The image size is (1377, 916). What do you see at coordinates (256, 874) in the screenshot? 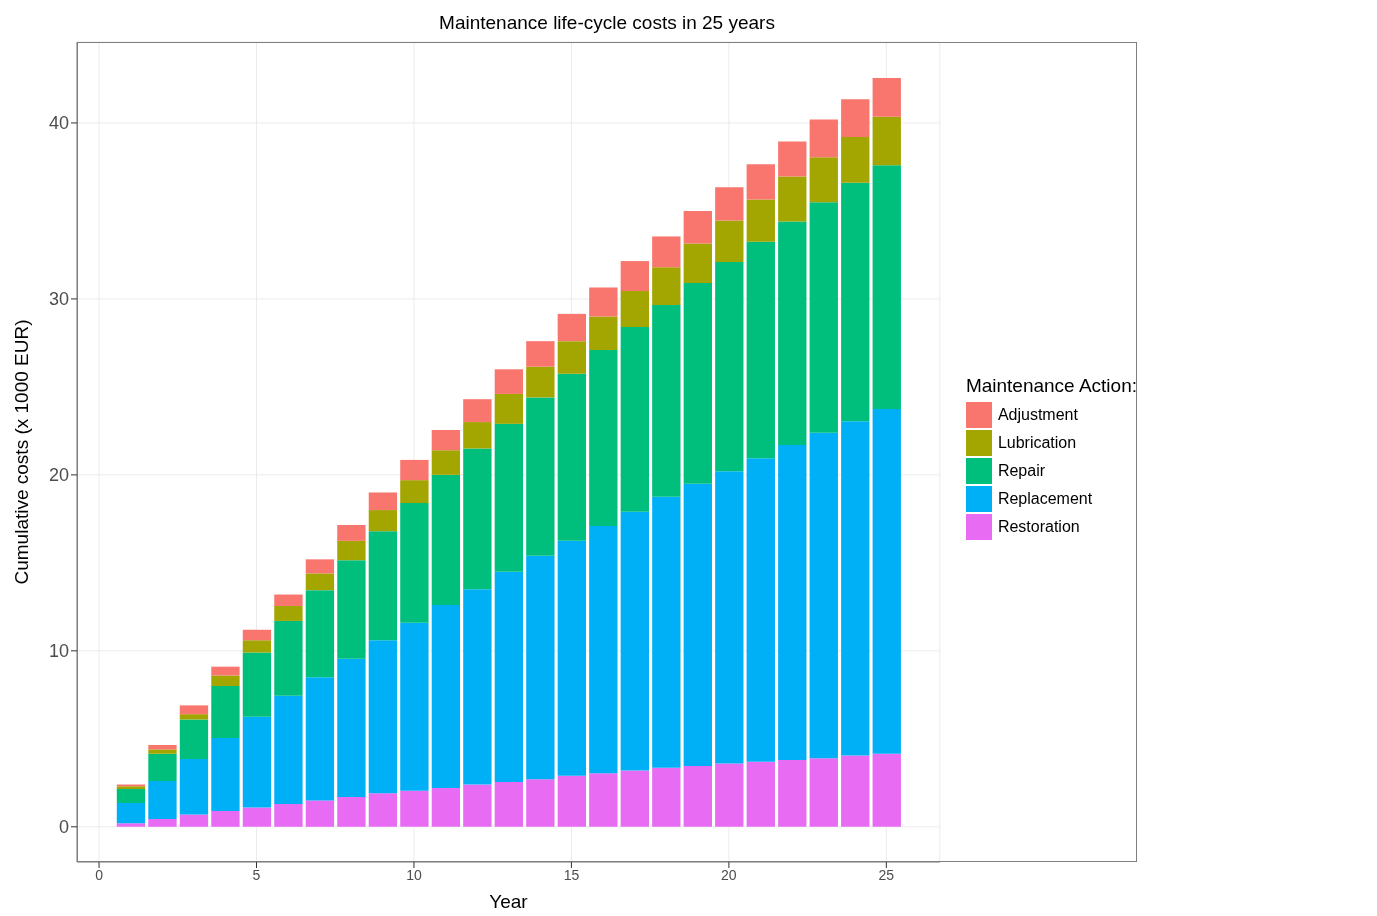
I see `x-tick-label: 5` at bounding box center [256, 874].